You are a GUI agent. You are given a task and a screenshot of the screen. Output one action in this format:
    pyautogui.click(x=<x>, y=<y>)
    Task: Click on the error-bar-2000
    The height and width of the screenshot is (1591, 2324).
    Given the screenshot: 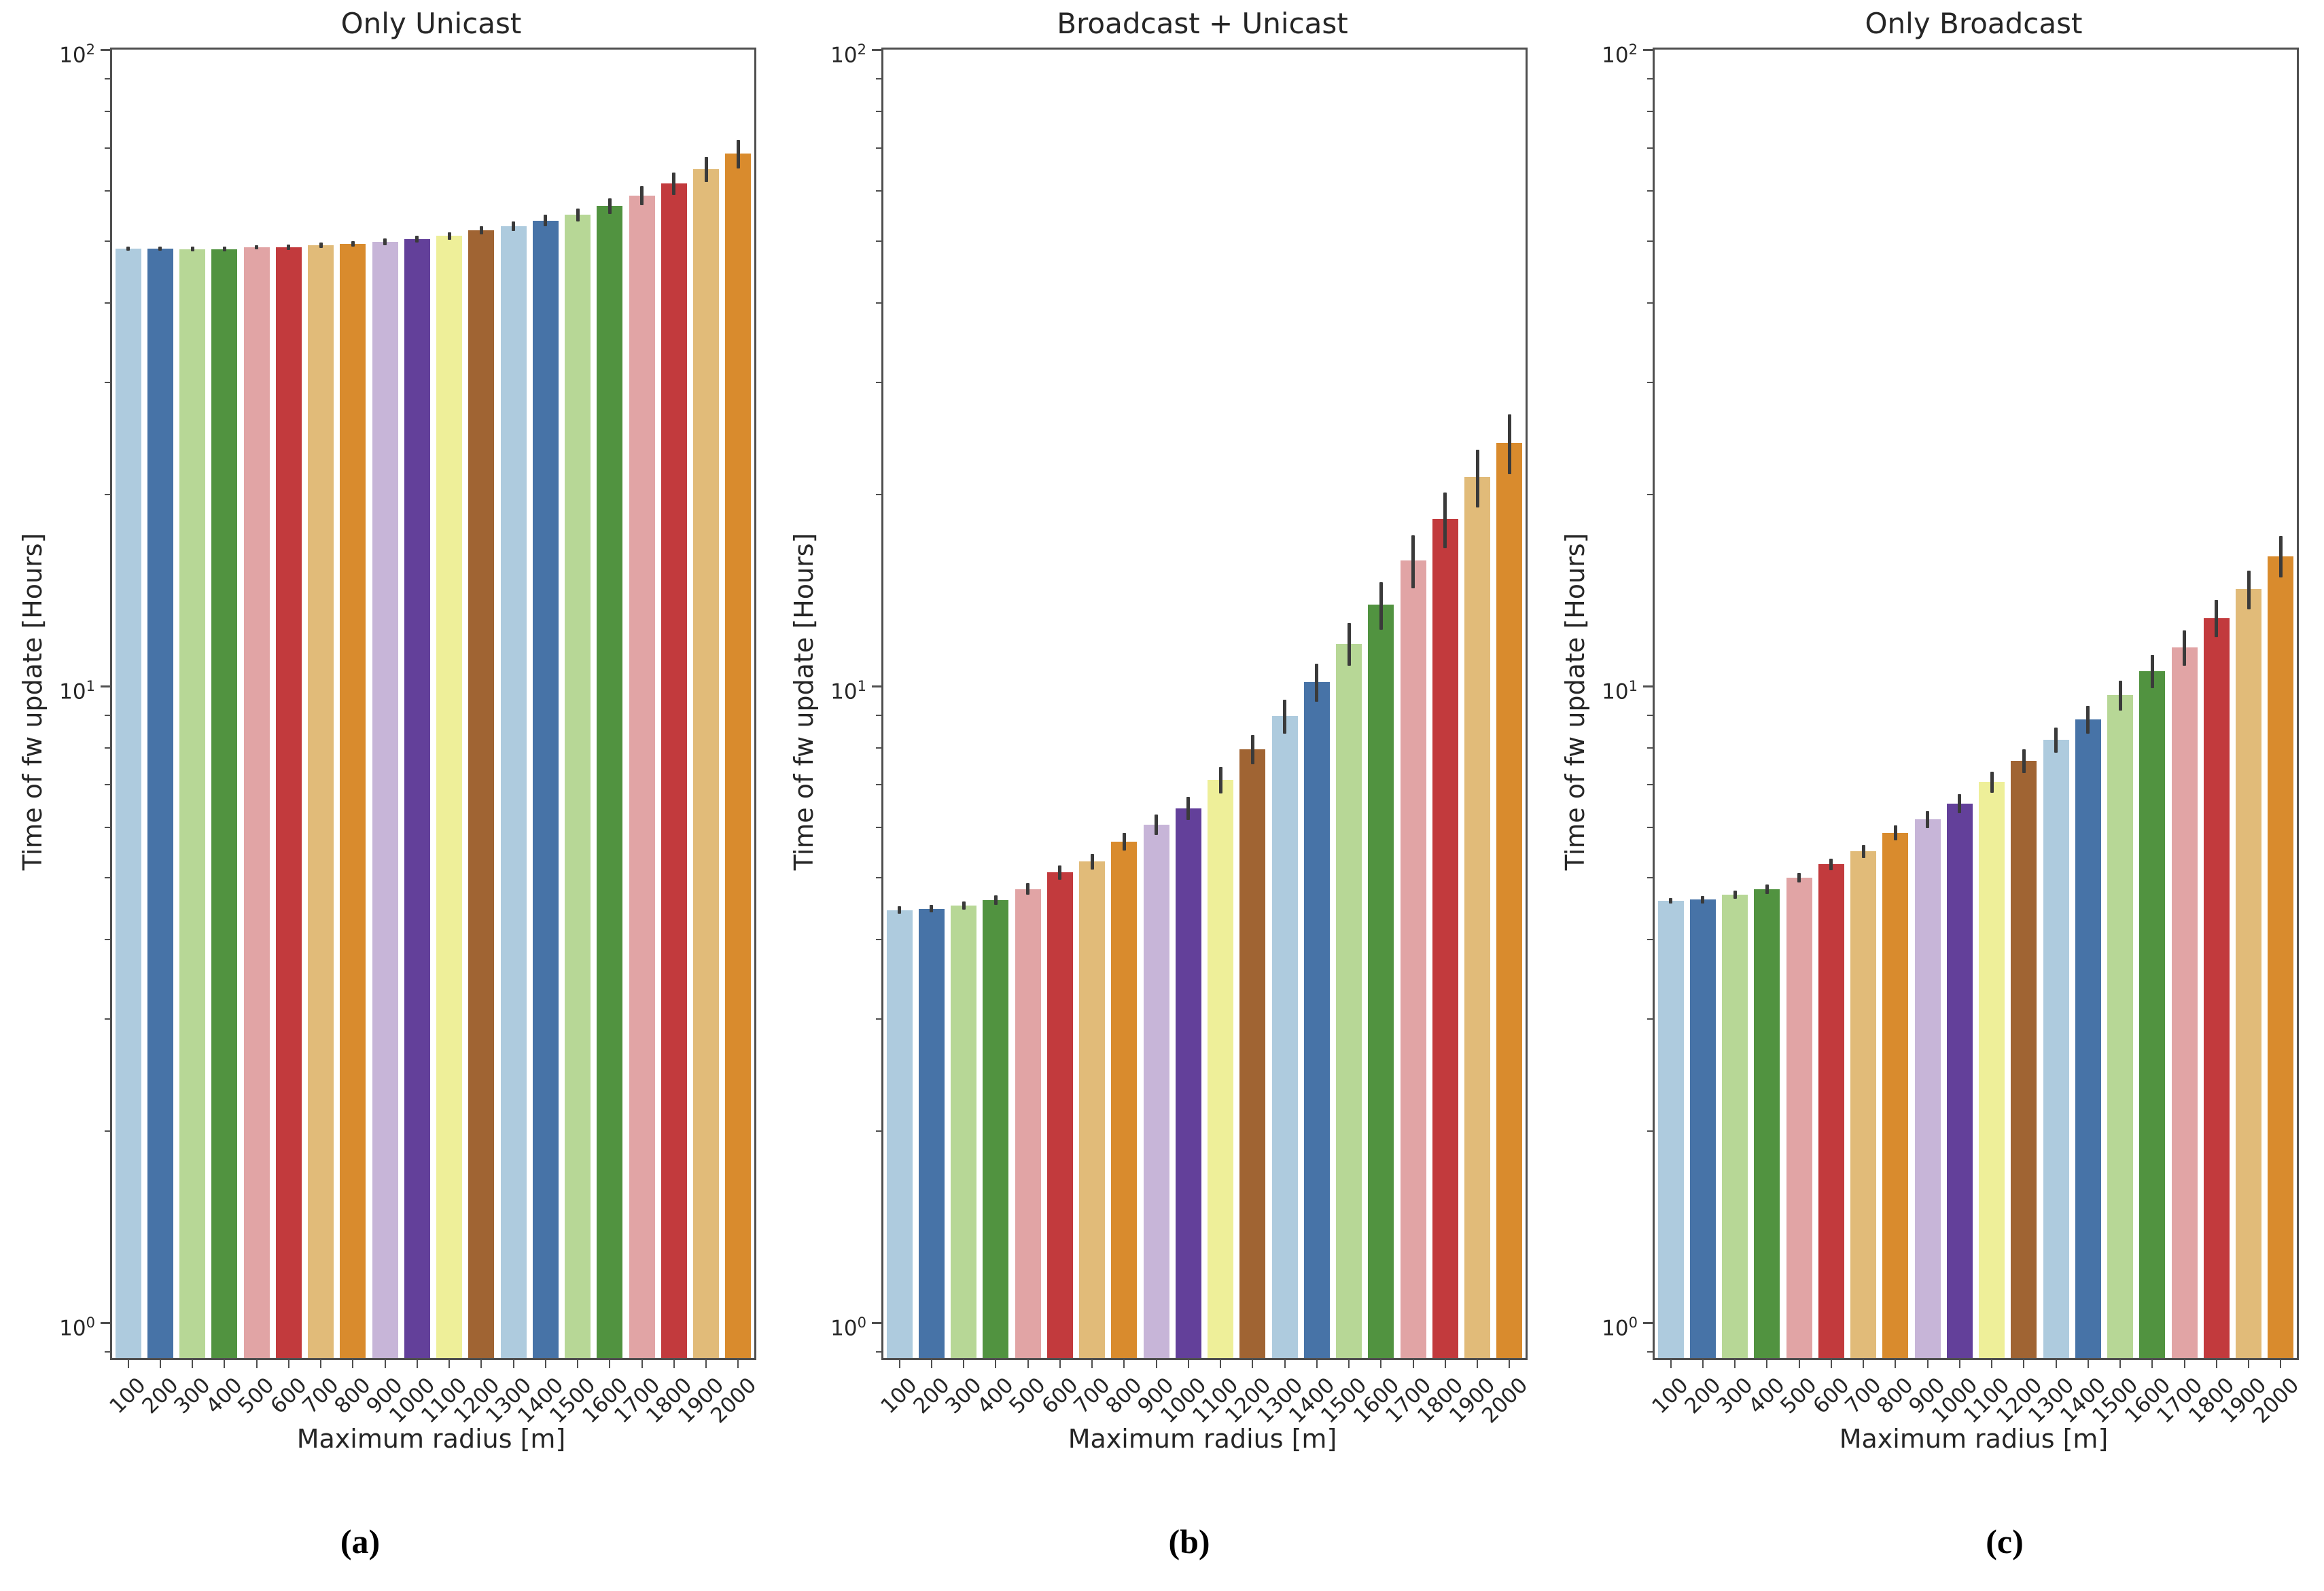 What is the action you would take?
    pyautogui.click(x=738, y=154)
    